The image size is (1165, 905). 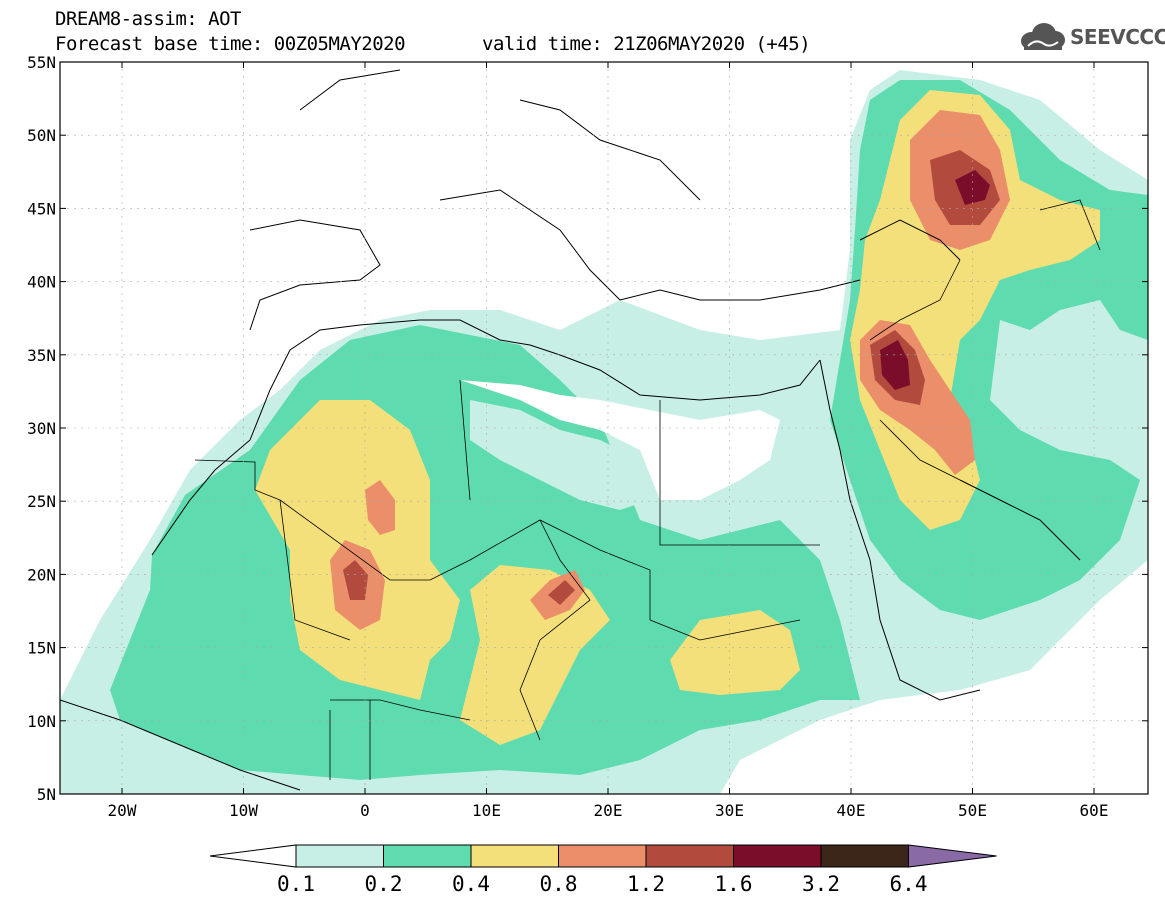 What do you see at coordinates (559, 884) in the screenshot?
I see `colorbar-label: 0.8` at bounding box center [559, 884].